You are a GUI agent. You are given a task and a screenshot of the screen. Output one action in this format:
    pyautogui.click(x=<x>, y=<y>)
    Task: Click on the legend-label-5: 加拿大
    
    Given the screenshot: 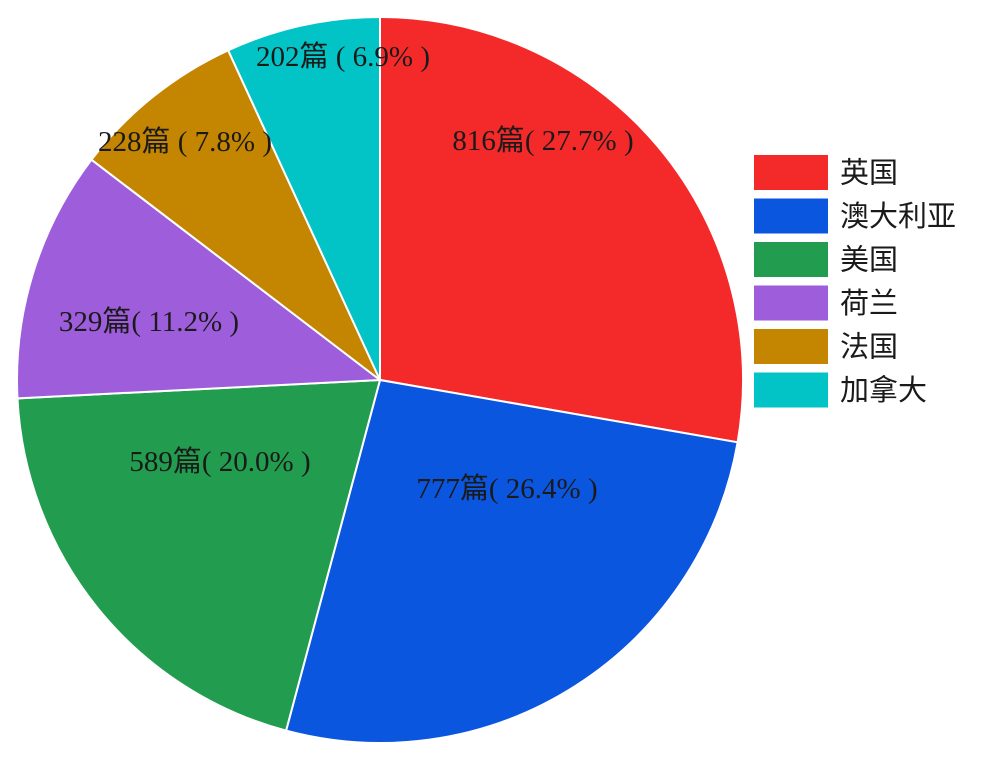 What is the action you would take?
    pyautogui.click(x=883, y=390)
    